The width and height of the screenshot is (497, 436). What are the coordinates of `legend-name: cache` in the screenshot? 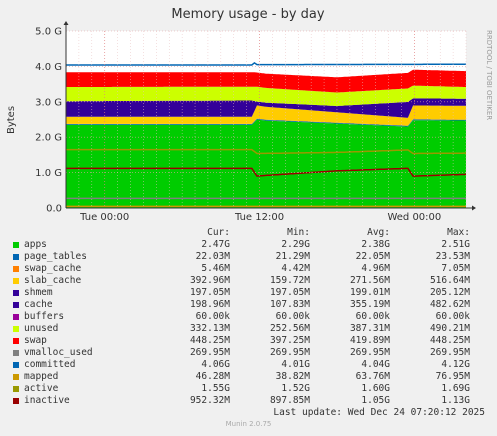 It's located at (38, 304).